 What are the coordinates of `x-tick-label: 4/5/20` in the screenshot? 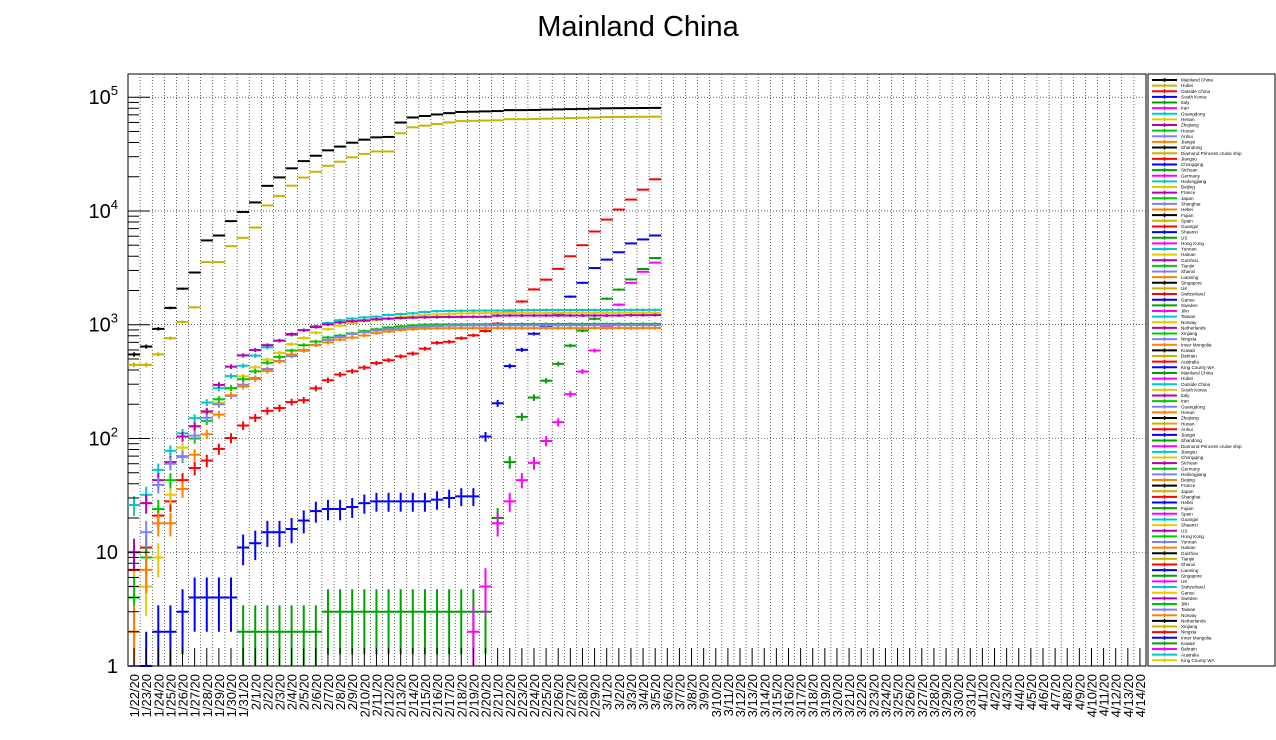 It's located at (1031, 692).